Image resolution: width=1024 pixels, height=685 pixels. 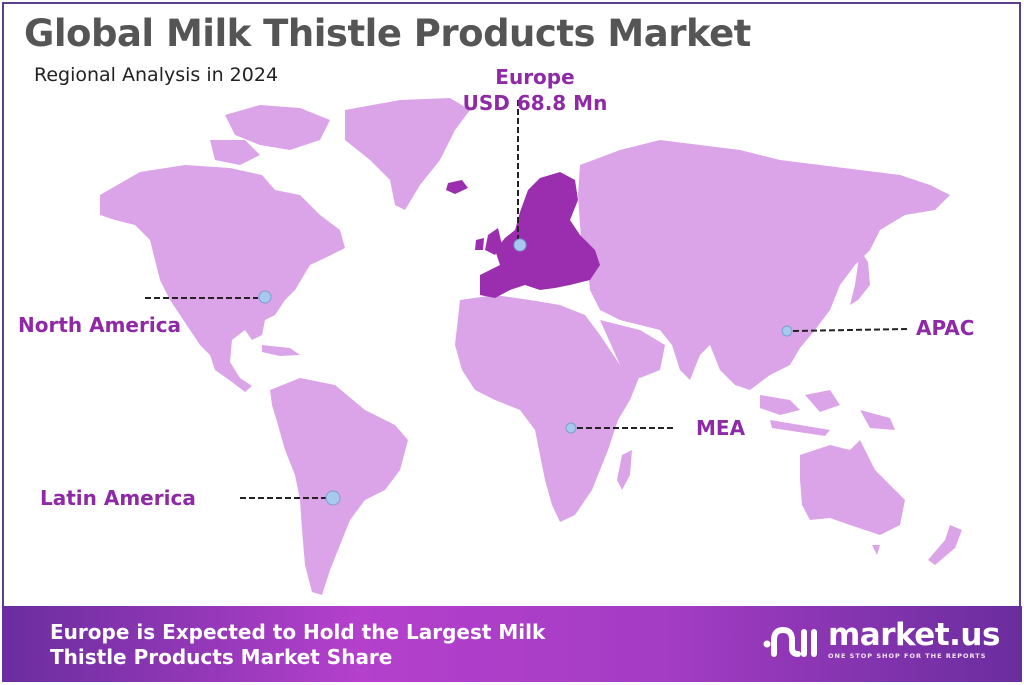 What do you see at coordinates (907, 656) in the screenshot?
I see `brand-tagline: ONE STOP SHOP FOR THE REPORTS` at bounding box center [907, 656].